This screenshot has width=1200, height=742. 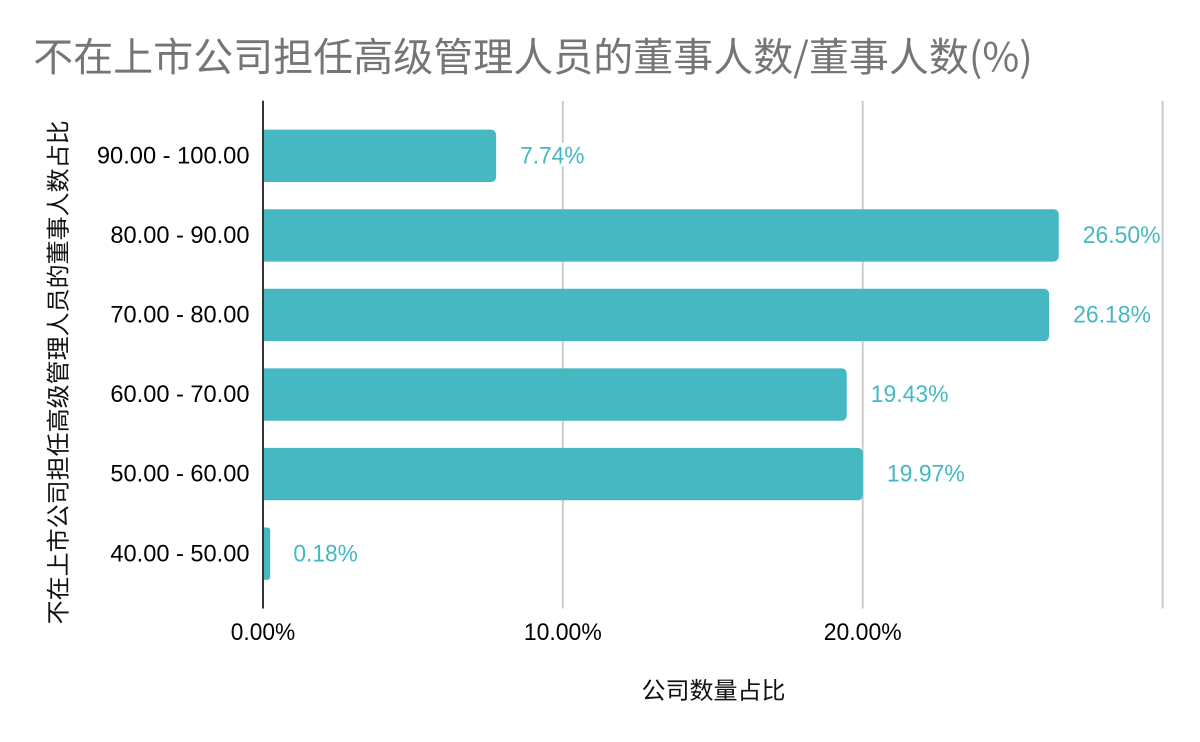 I want to click on svg-text: 50.00 - 60.00, so click(x=179, y=474).